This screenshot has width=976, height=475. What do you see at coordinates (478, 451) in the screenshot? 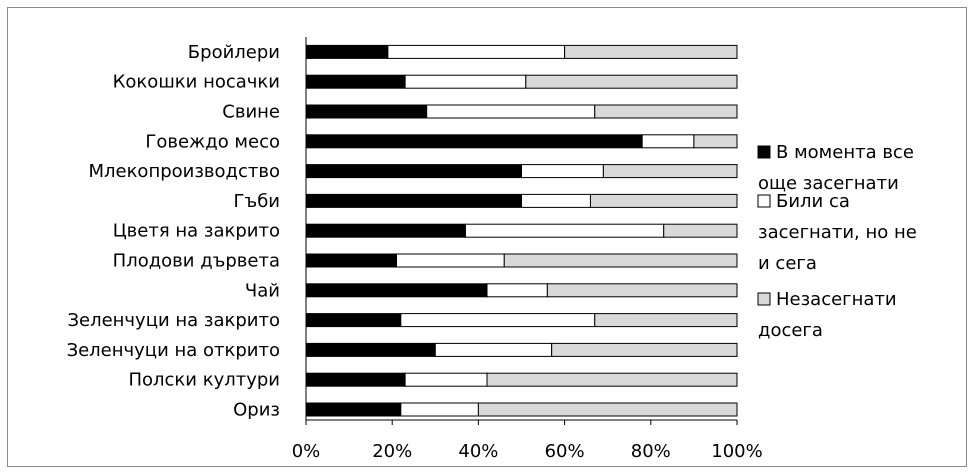
I see `x-tick-label: 40%` at bounding box center [478, 451].